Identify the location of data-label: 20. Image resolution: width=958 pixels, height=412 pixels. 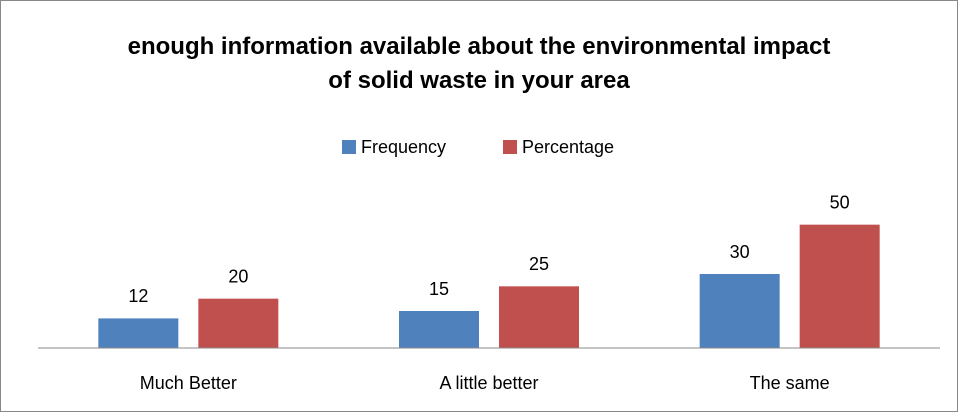
(238, 276).